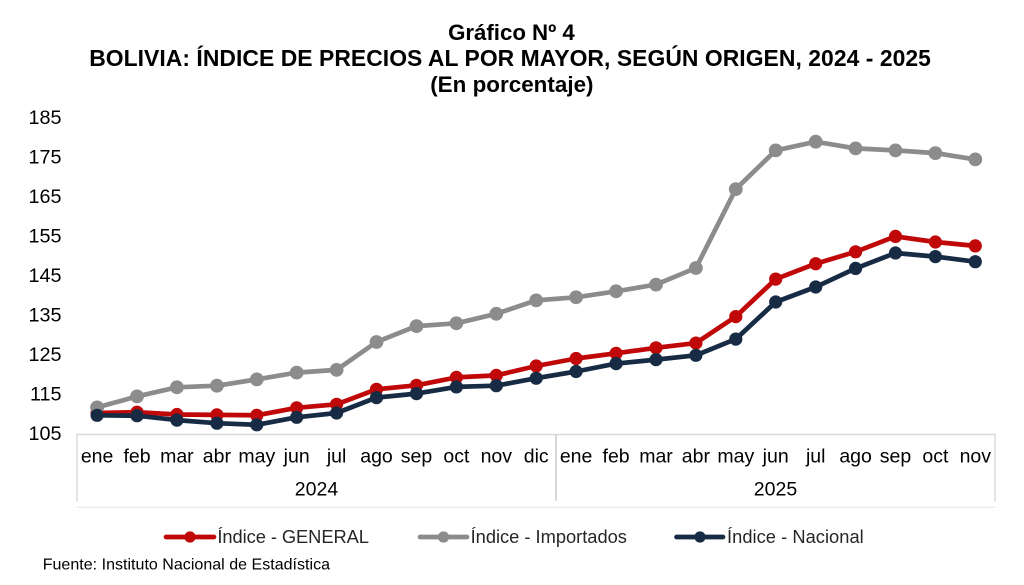 The image size is (1024, 585). Describe the element at coordinates (44, 197) in the screenshot. I see `svg-text: 165` at that location.